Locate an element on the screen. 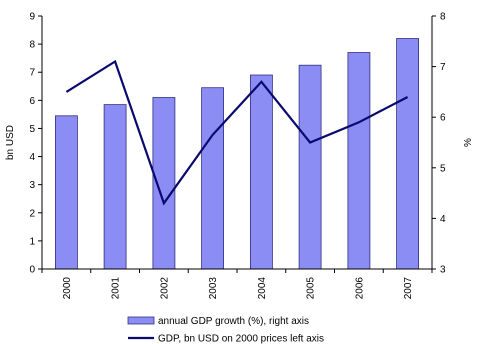  bar-2001 is located at coordinates (115, 187).